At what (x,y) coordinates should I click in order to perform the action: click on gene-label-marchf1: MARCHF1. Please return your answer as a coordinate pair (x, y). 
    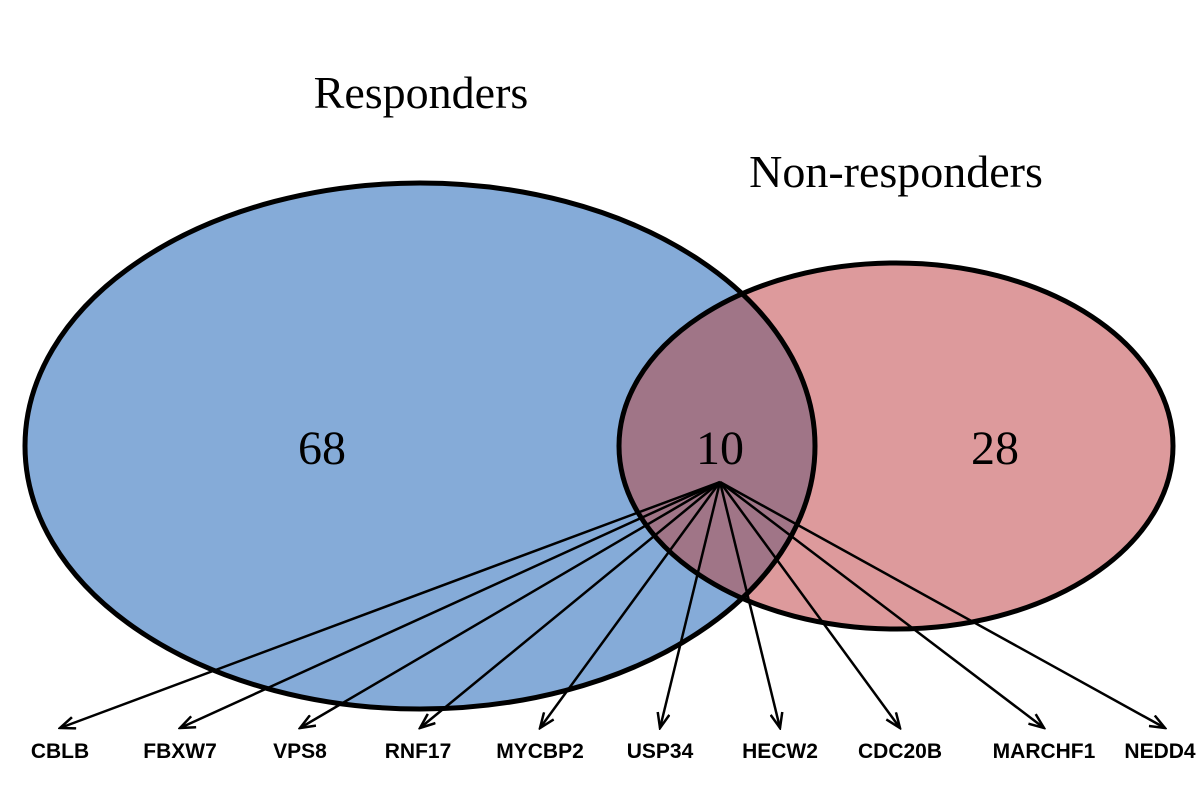
    Looking at the image, I should click on (1044, 751).